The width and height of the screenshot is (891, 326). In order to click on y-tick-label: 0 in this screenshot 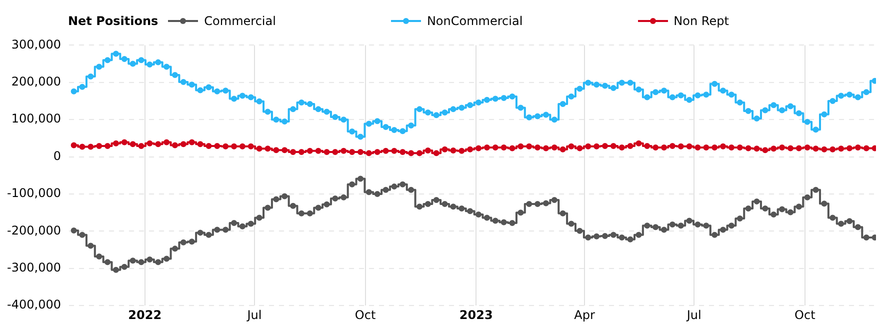, I will do `click(57, 155)`.